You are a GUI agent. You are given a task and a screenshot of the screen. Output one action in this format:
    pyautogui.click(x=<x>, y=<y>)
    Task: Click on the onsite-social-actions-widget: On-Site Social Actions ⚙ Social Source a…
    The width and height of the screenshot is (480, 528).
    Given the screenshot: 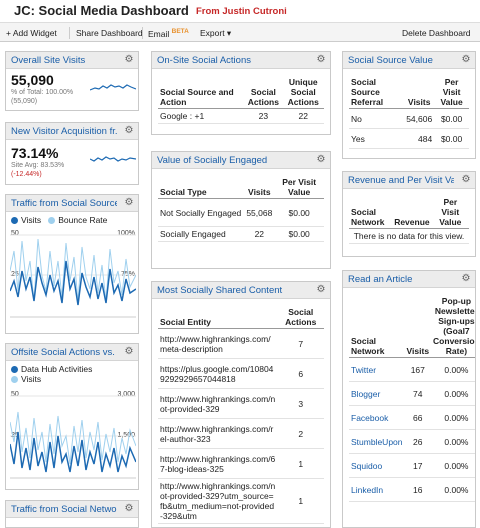 What is the action you would take?
    pyautogui.click(x=241, y=93)
    